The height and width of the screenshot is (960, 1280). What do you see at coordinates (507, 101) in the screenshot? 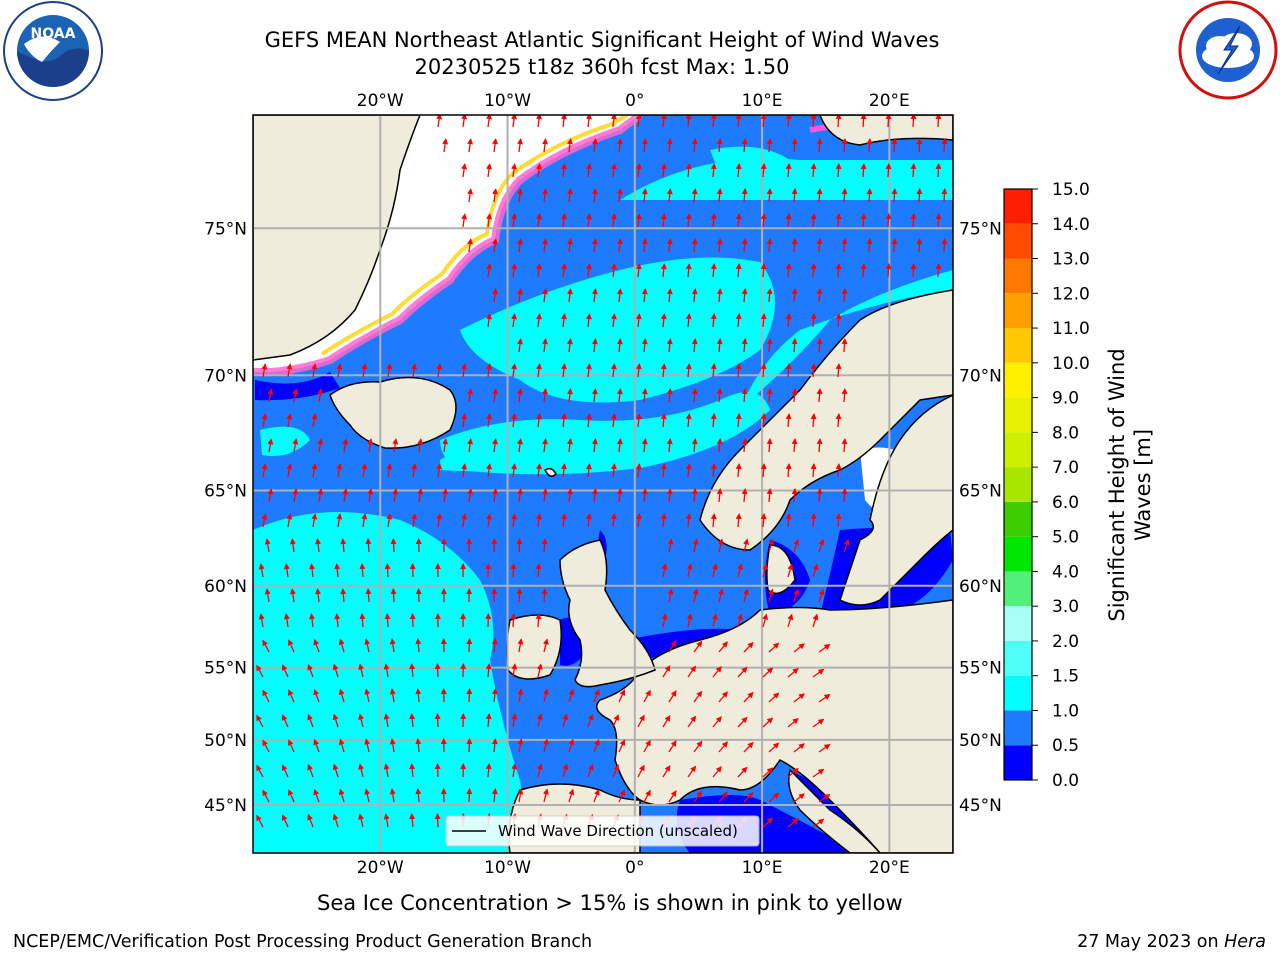
I see `lon-tick-top: 10°W` at bounding box center [507, 101].